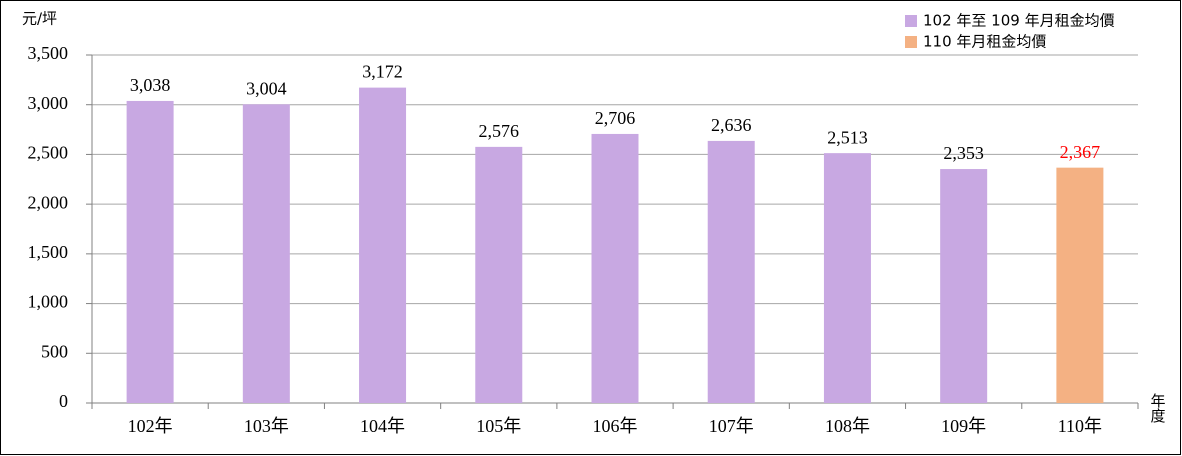  What do you see at coordinates (266, 426) in the screenshot?
I see `x-tick-label: 103年` at bounding box center [266, 426].